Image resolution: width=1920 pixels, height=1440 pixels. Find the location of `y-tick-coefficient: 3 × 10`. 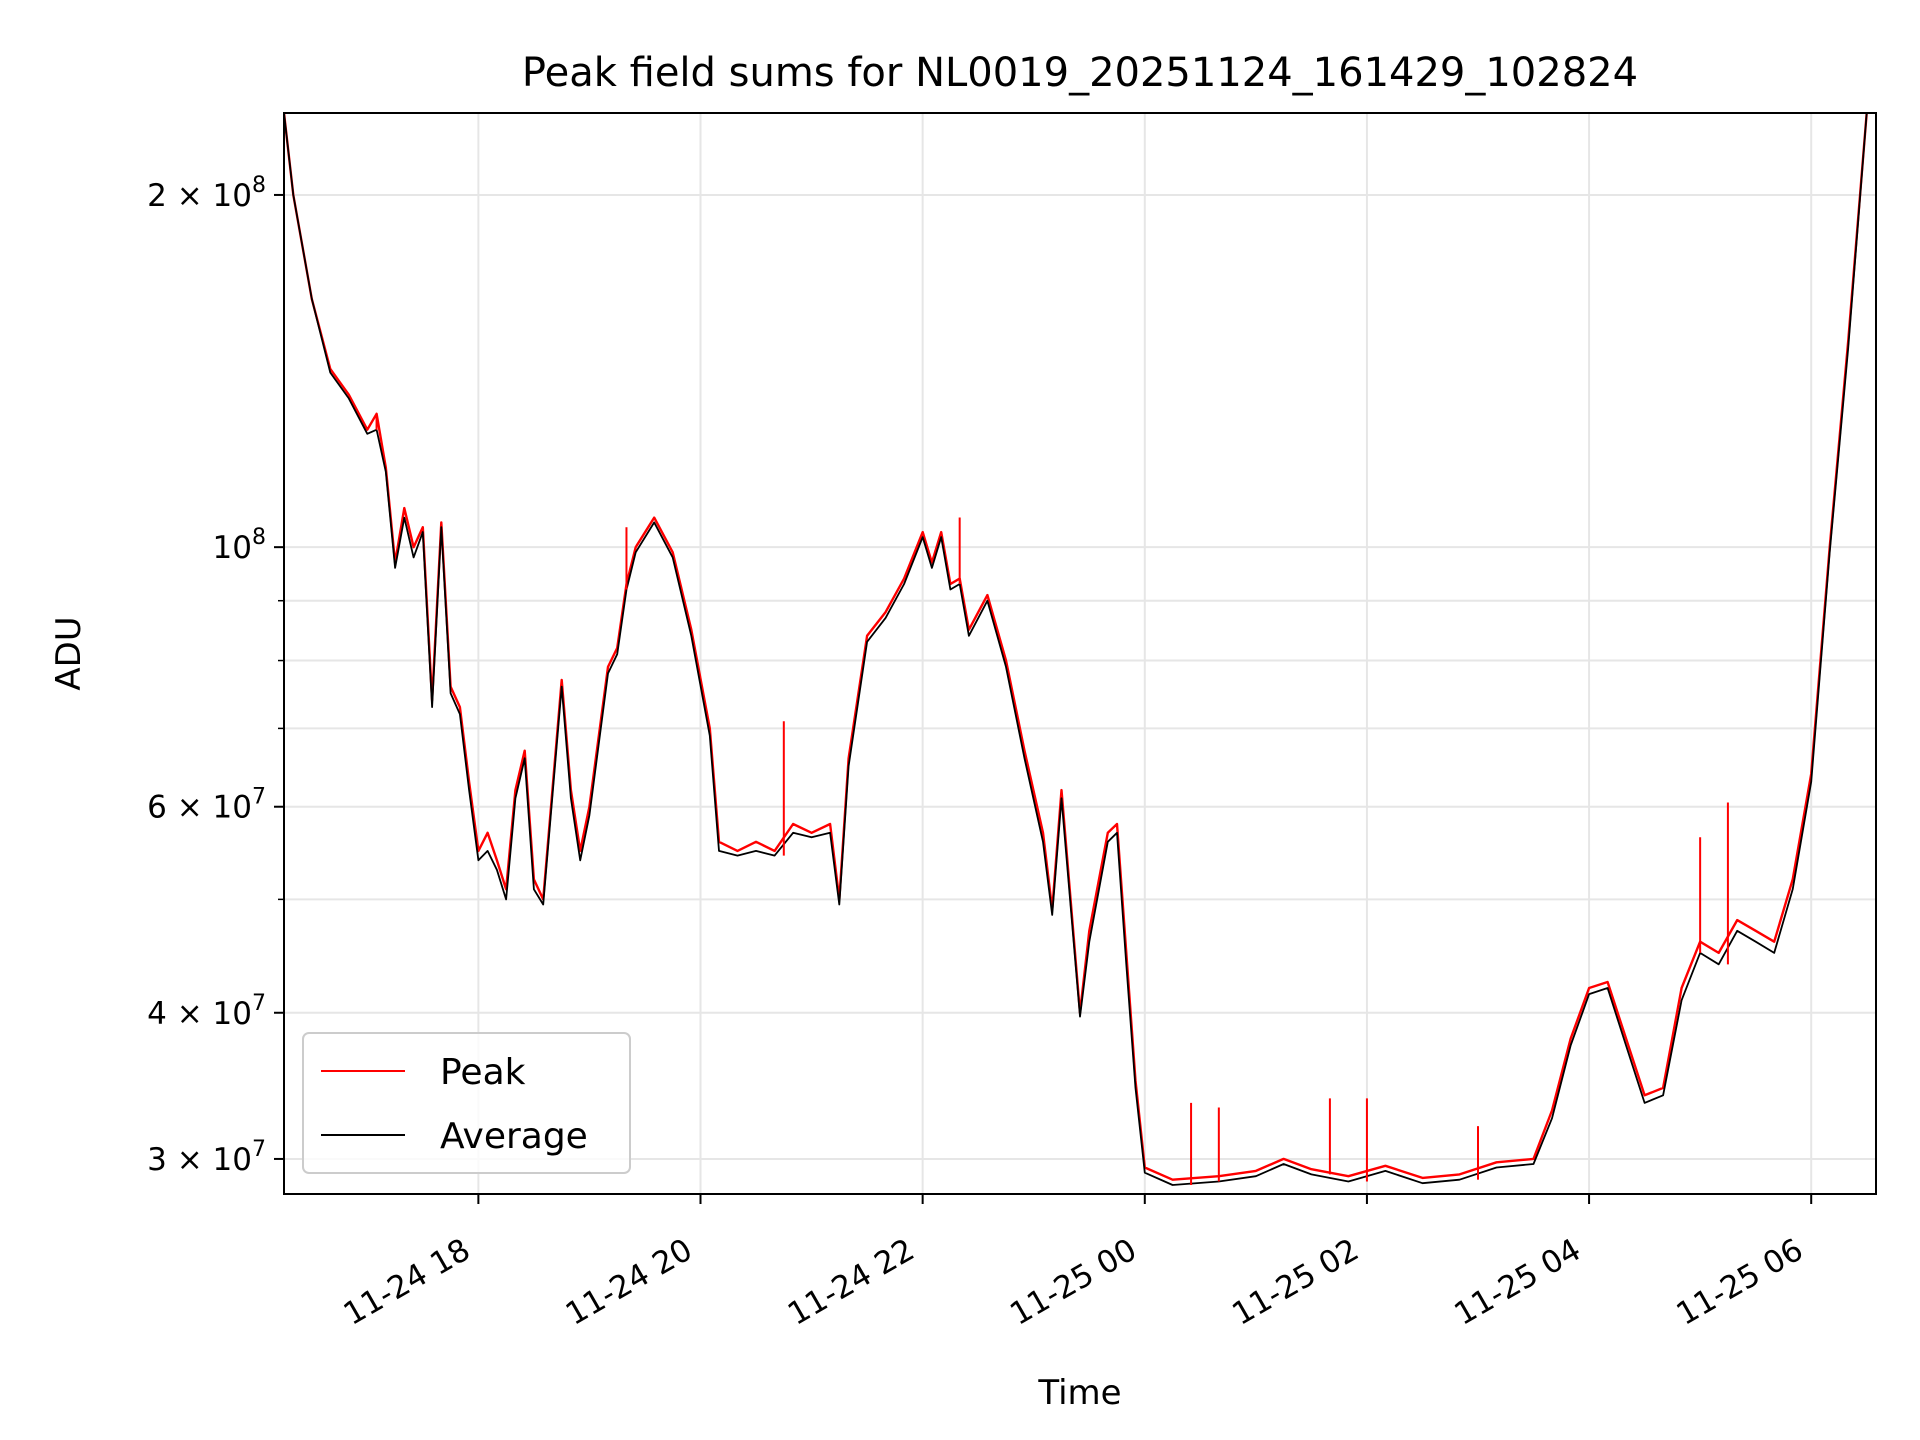

y-tick-coefficient: 3 × 10 is located at coordinates (199, 1160).